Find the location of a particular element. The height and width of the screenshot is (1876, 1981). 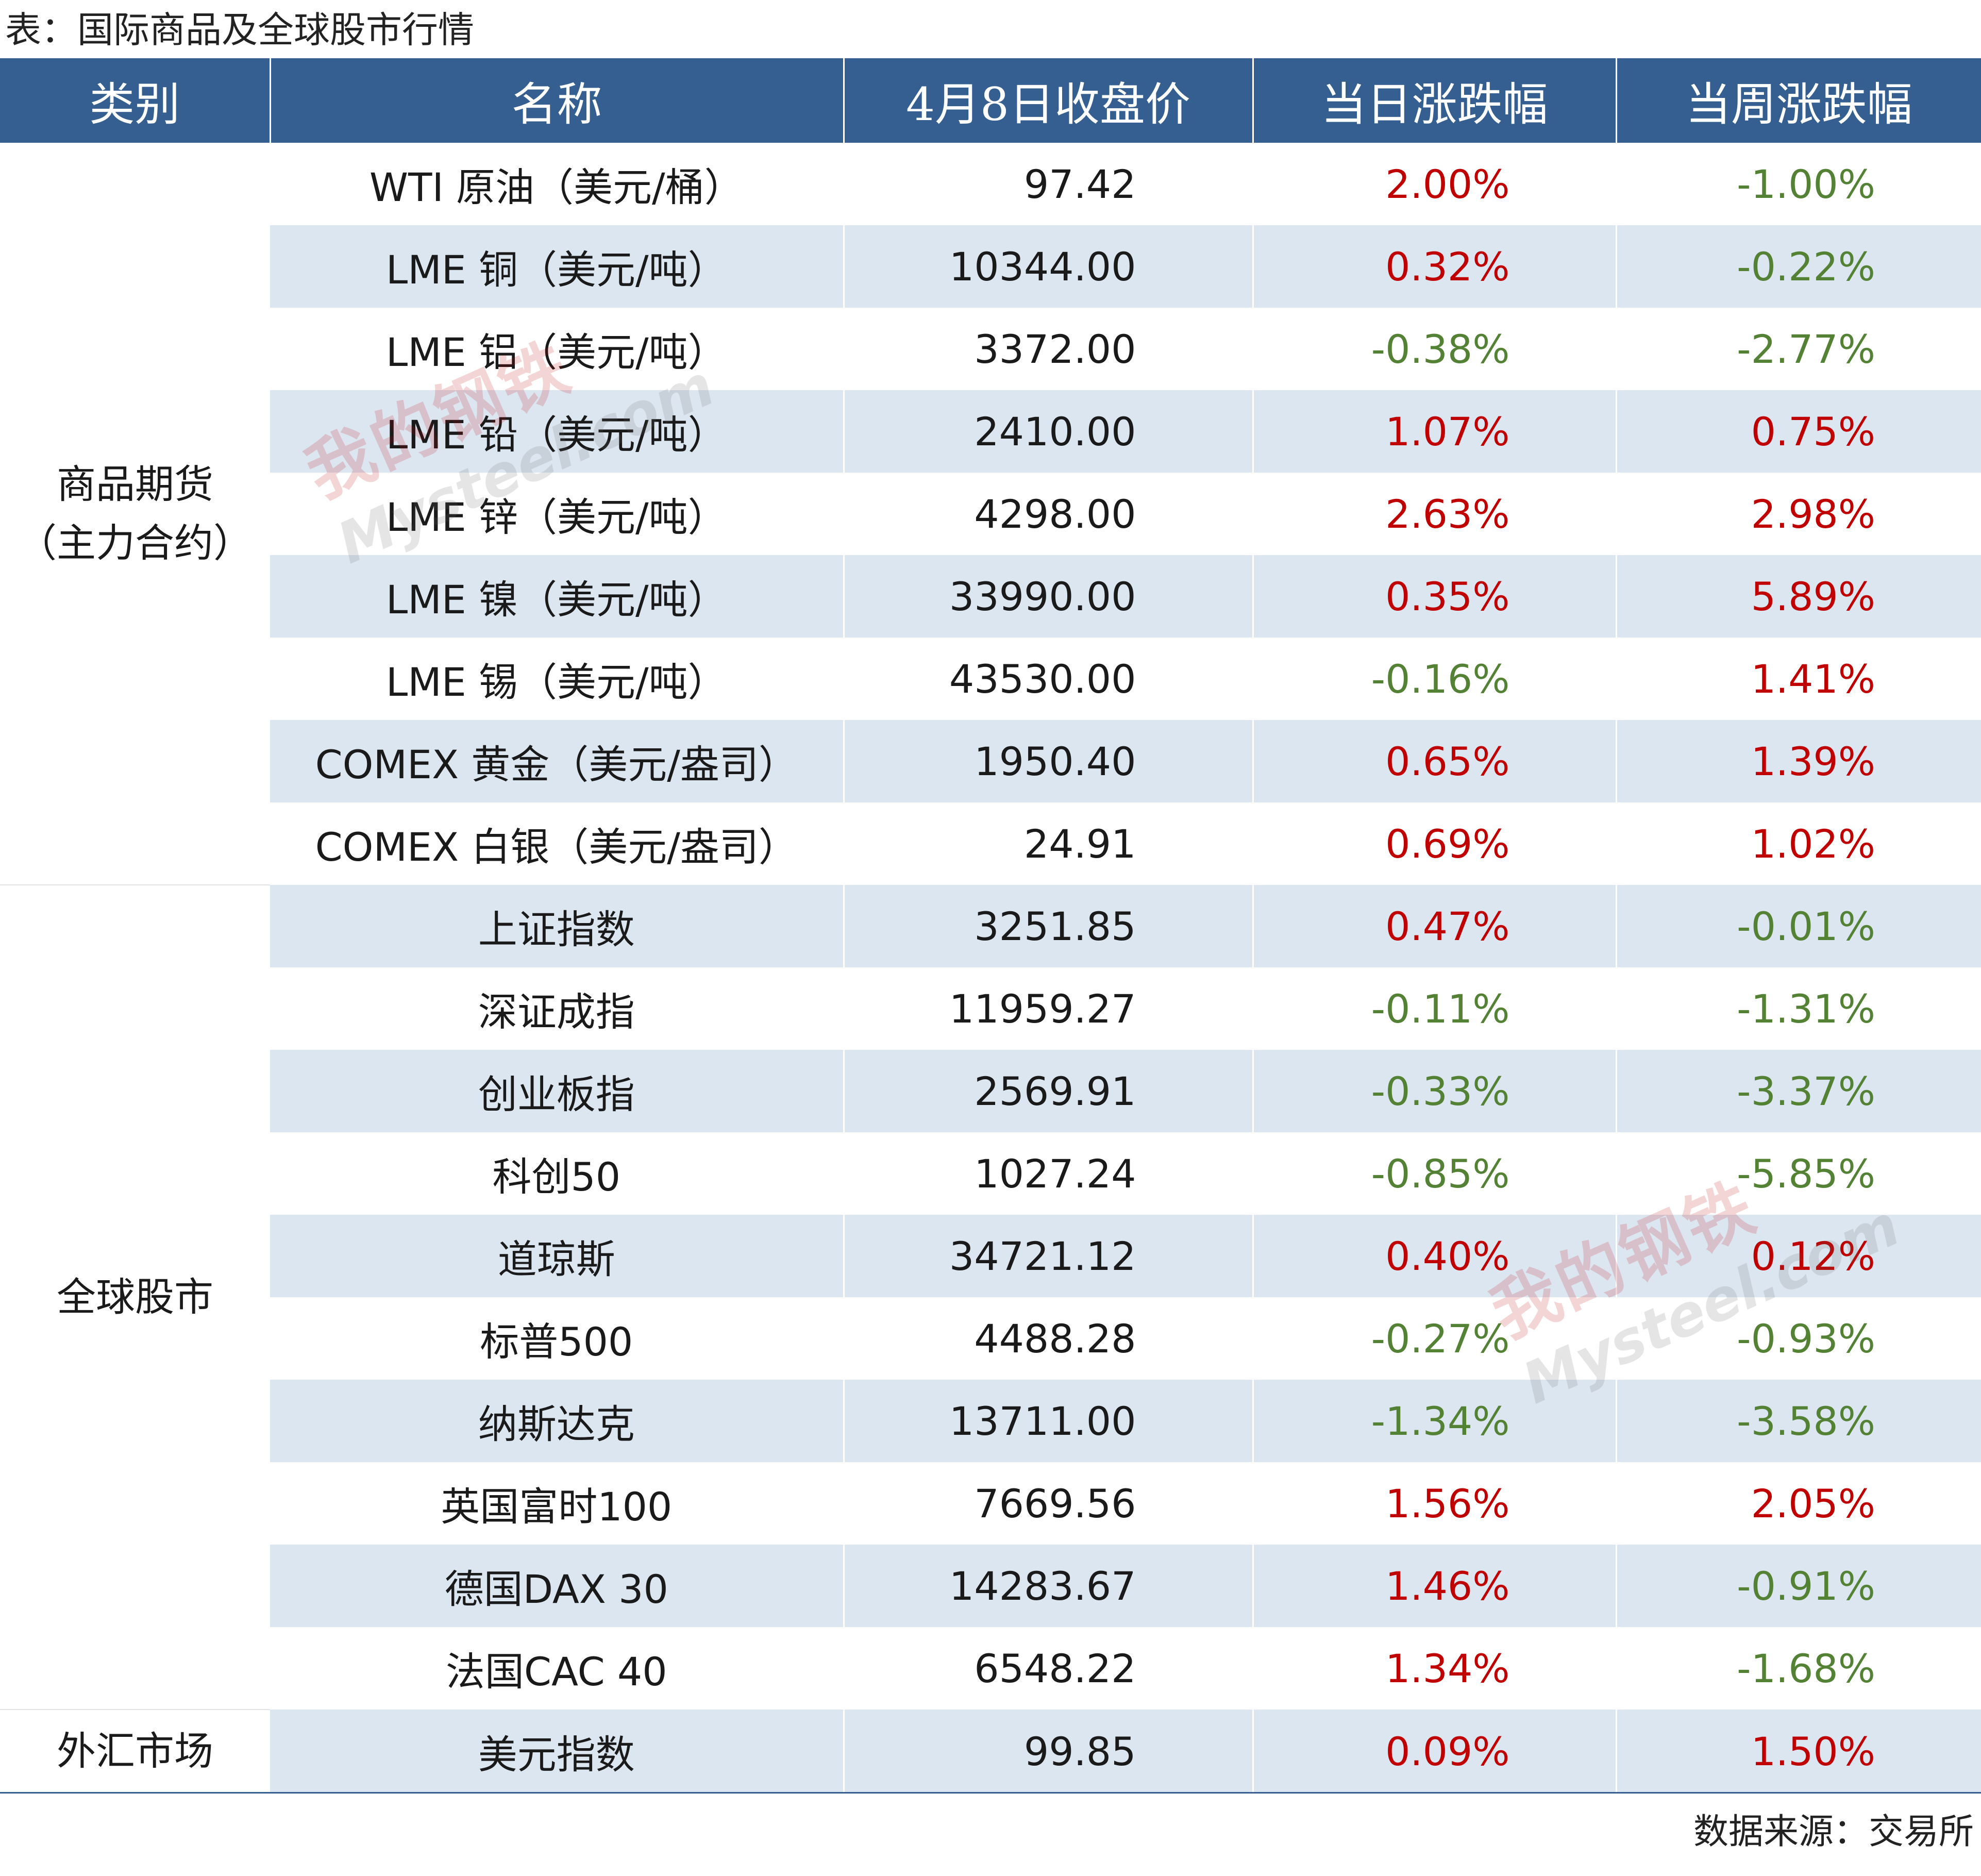

header-close: 4月8日收盘价 is located at coordinates (1048, 100).